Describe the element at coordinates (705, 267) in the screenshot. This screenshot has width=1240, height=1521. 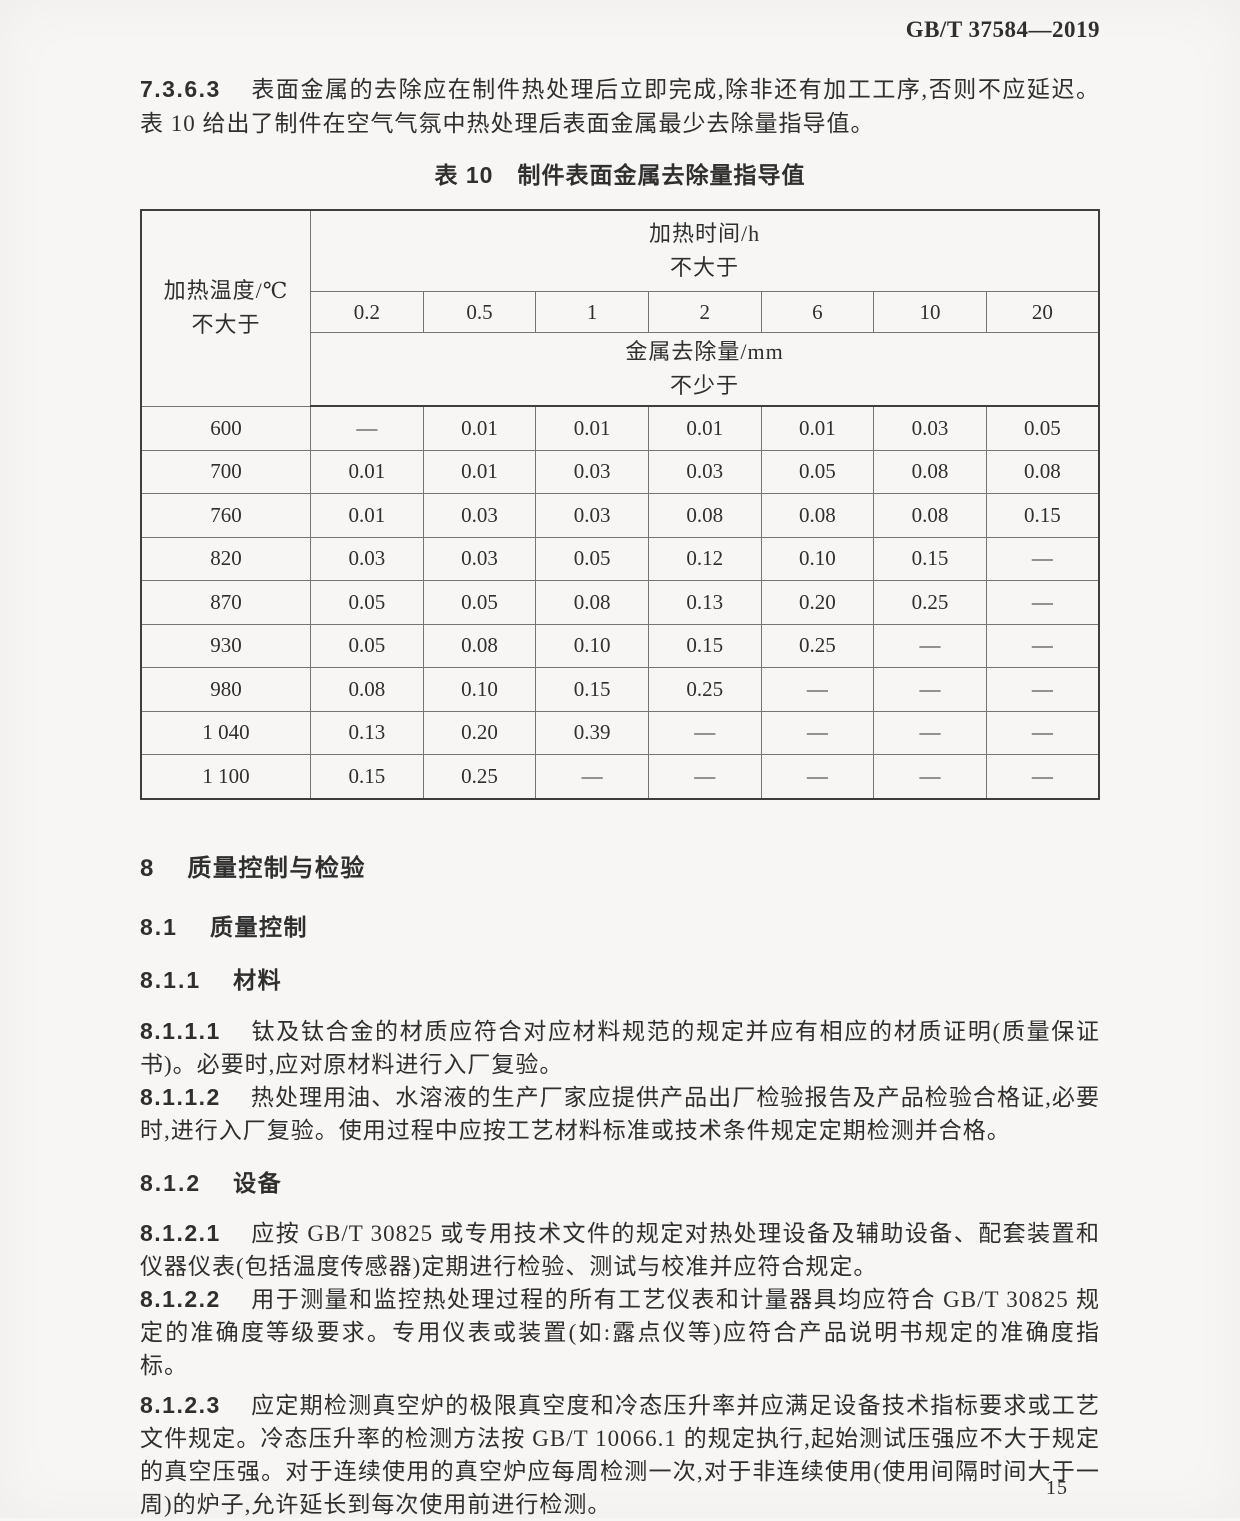
I see `time-header-line2: 不大于` at that location.